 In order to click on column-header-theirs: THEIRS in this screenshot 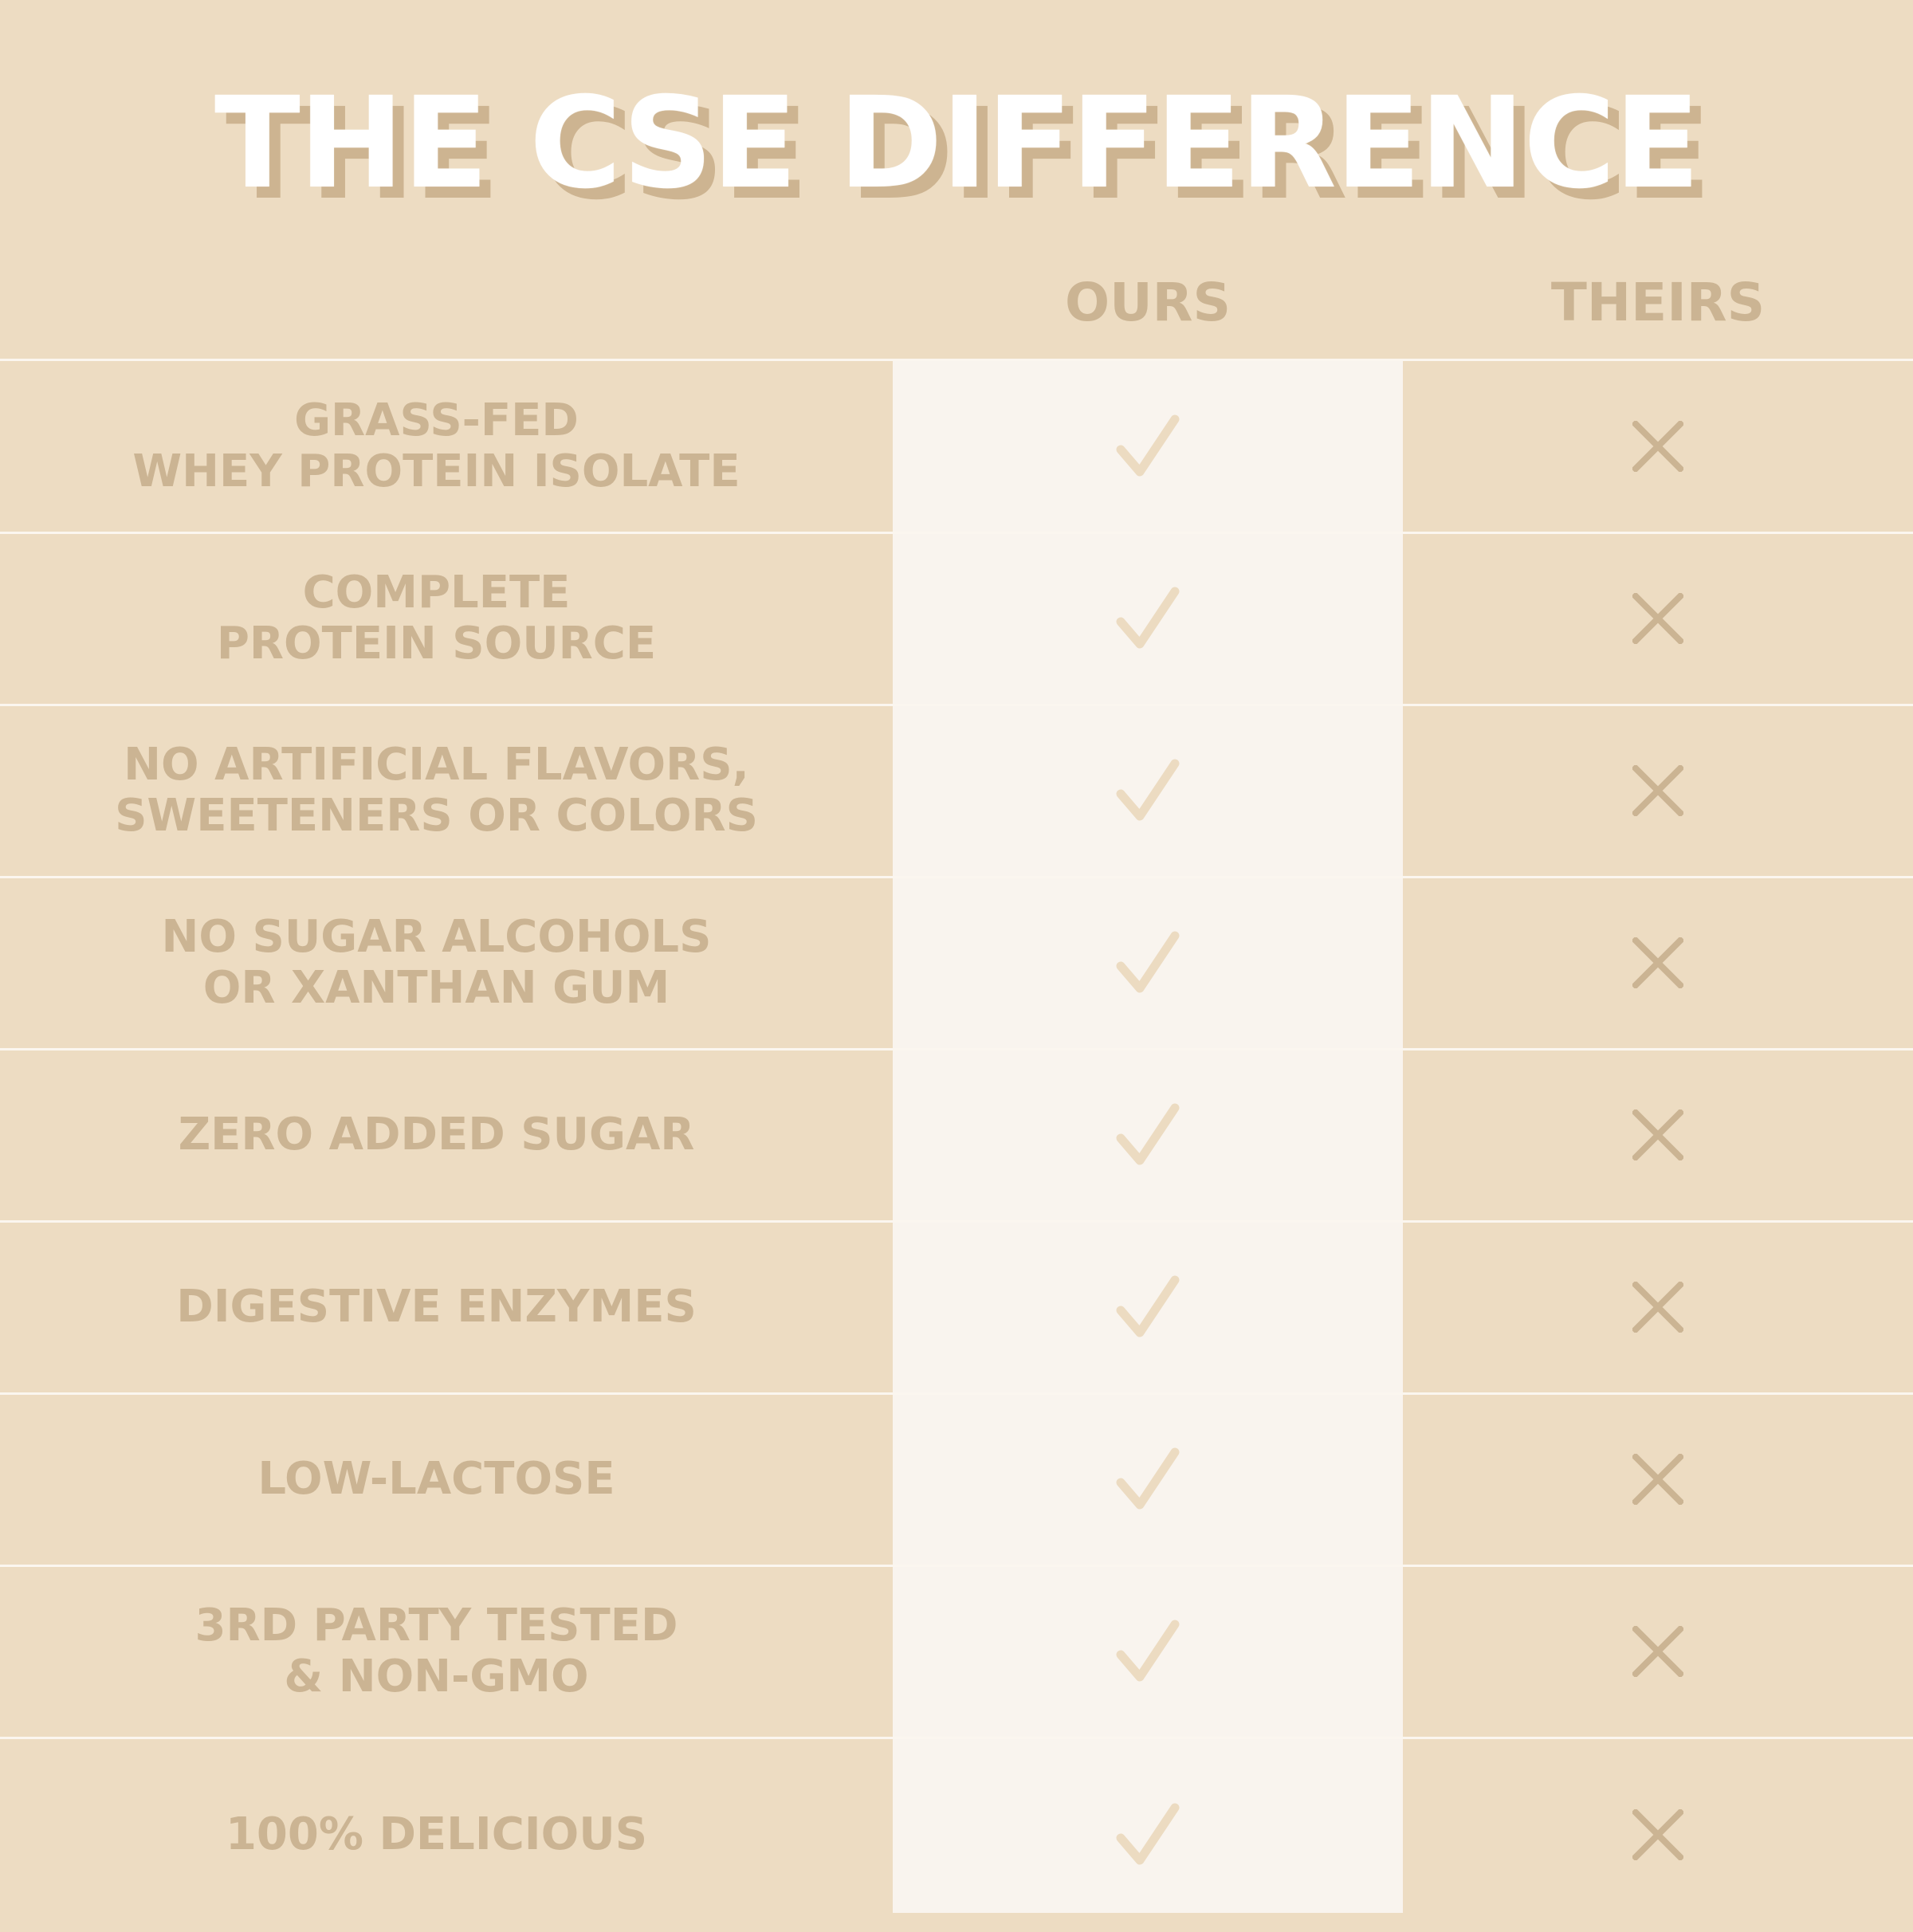, I will do `click(1658, 302)`.